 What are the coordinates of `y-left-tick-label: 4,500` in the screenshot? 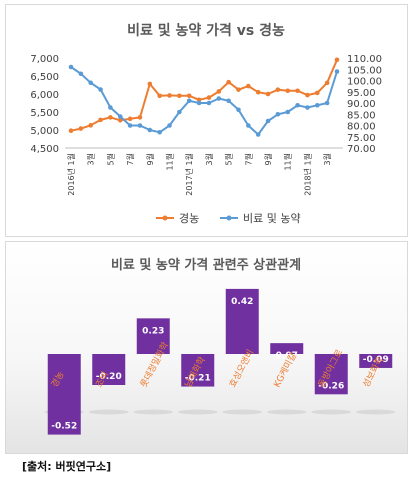 It's located at (44, 149).